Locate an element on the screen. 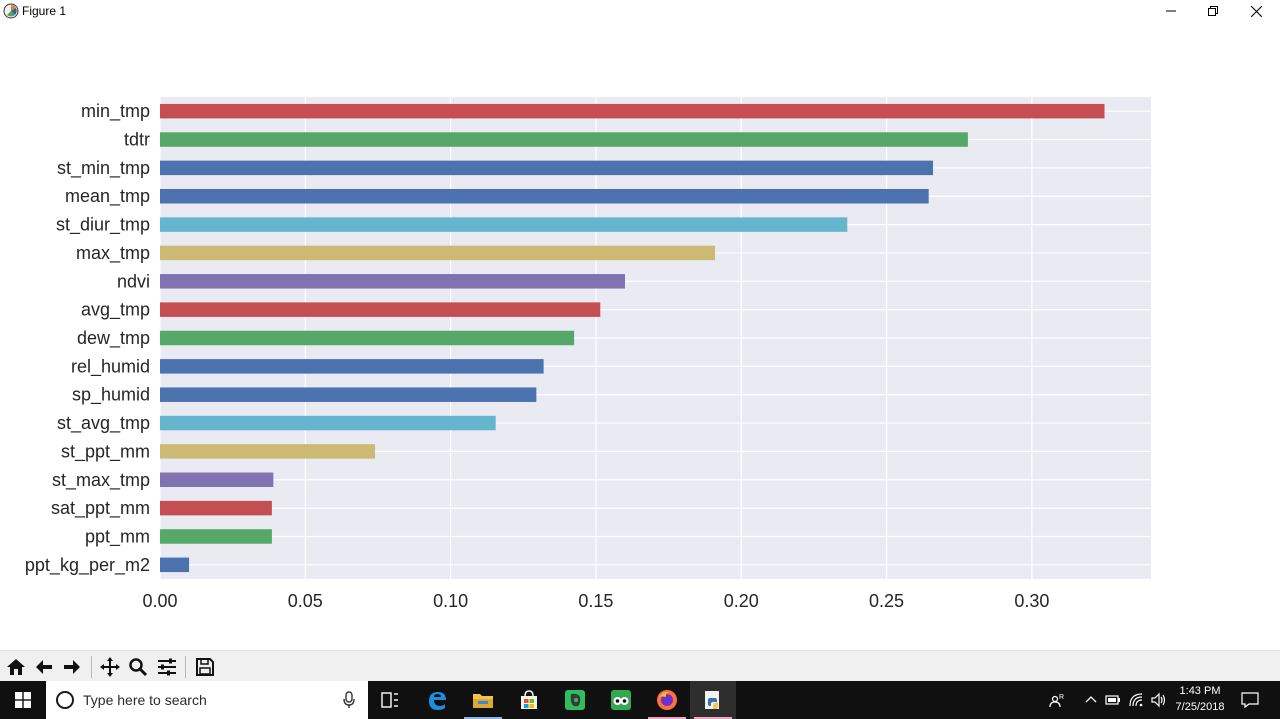 Image resolution: width=1280 pixels, height=719 pixels. y-tick-label: ppt_mm is located at coordinates (117, 536).